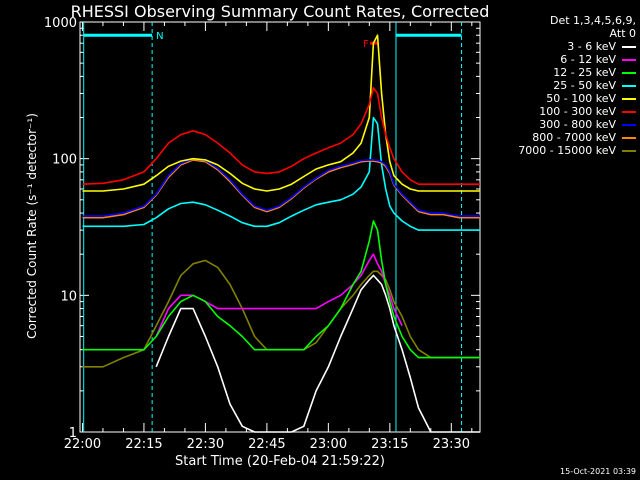 The image size is (640, 480). What do you see at coordinates (577, 124) in the screenshot?
I see `legend-label: 300 - 800 keV` at bounding box center [577, 124].